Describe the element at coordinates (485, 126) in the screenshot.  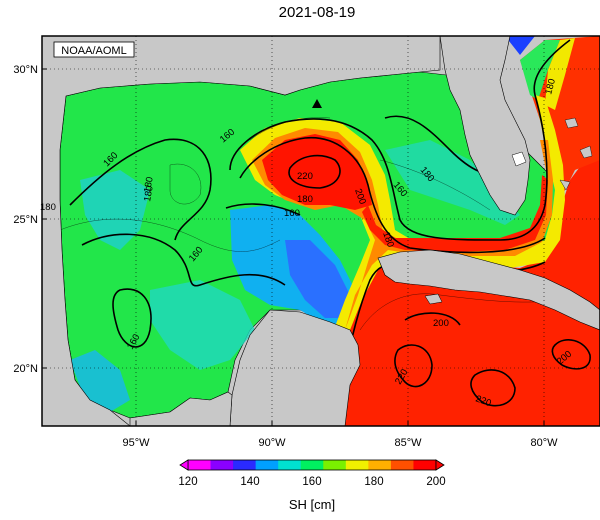
I see `florida-peninsula` at that location.